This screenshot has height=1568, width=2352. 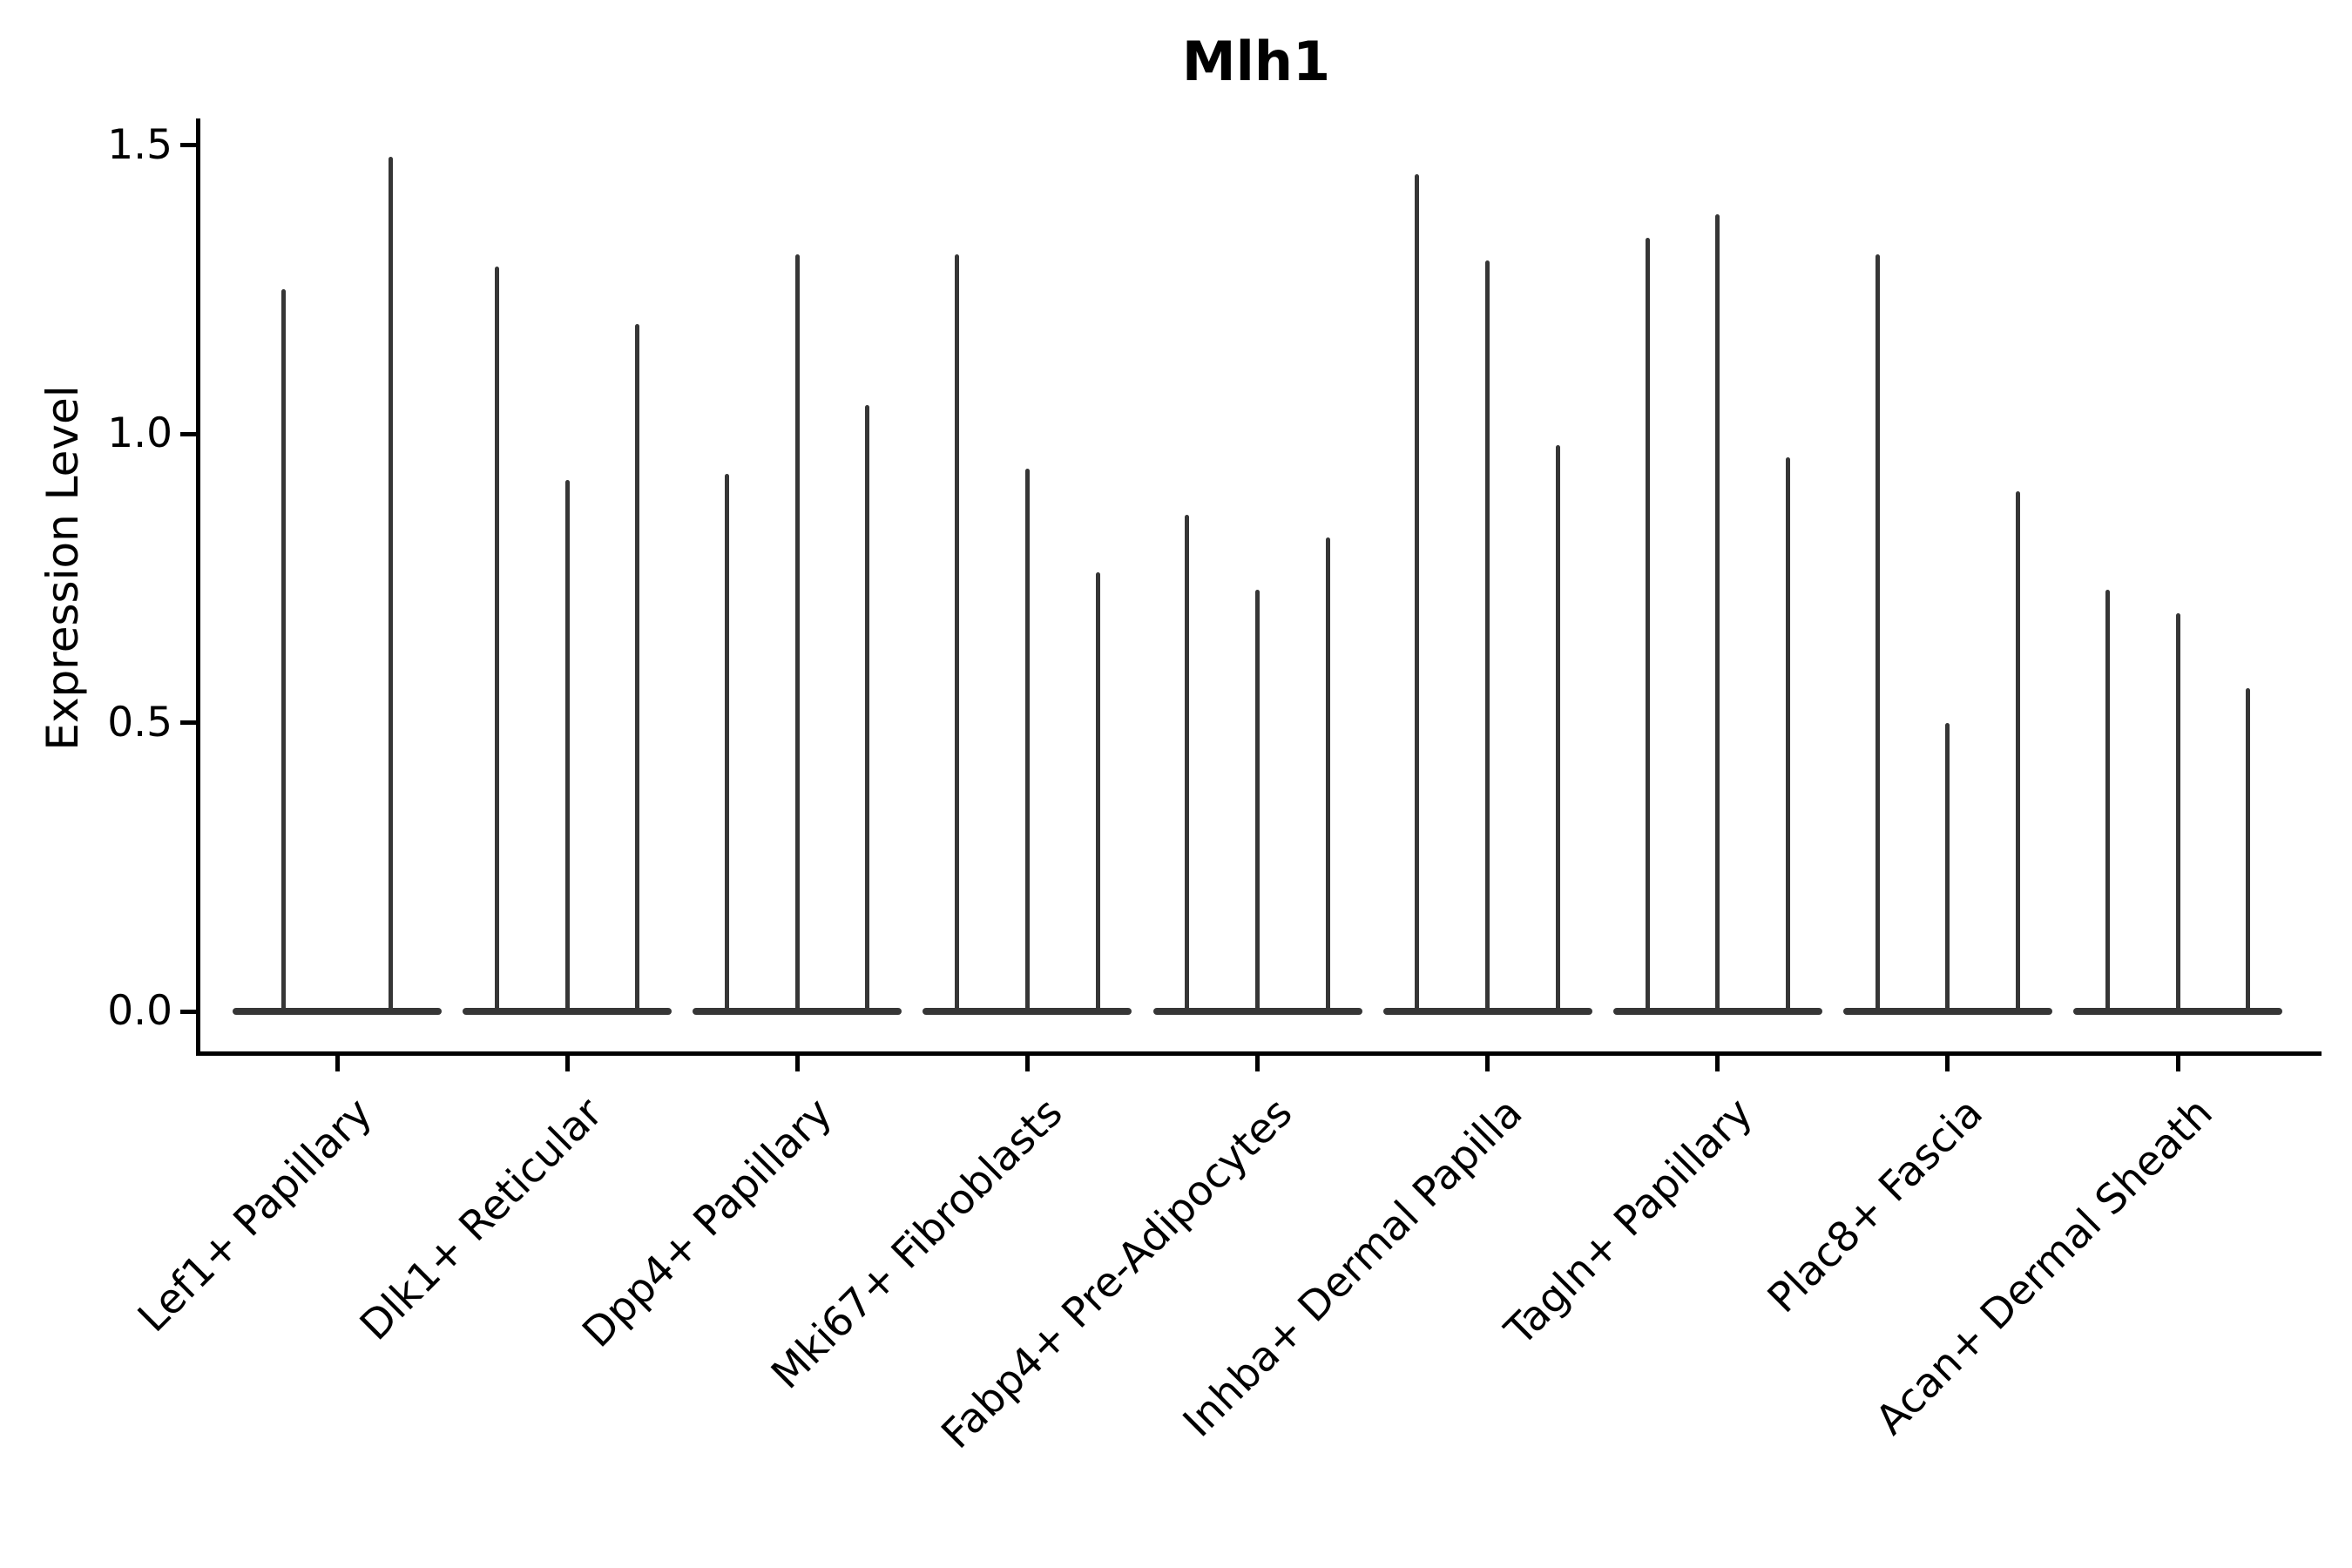 I want to click on violin-base, so click(x=337, y=1012).